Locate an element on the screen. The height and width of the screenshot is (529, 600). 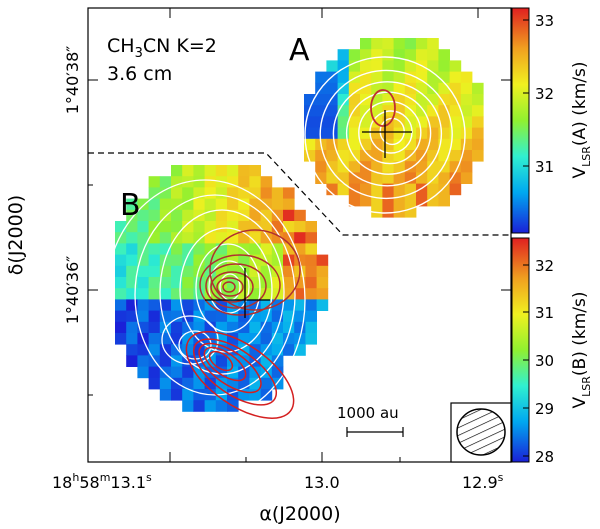
colorbar-a-label: VLSR(A) (km/s) is located at coordinates (581, 120).